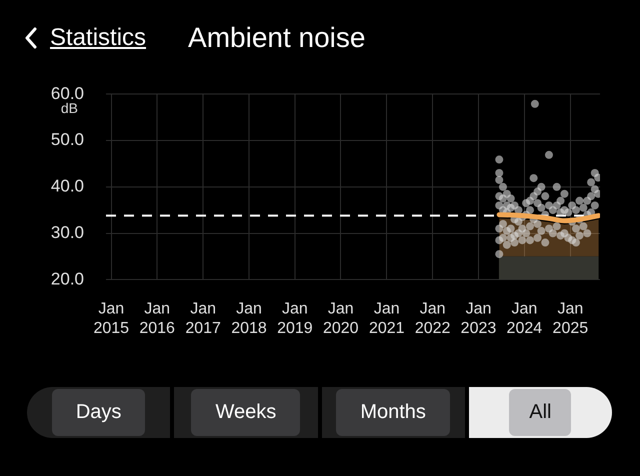  I want to click on y-tick-label: 50.0, so click(67, 140).